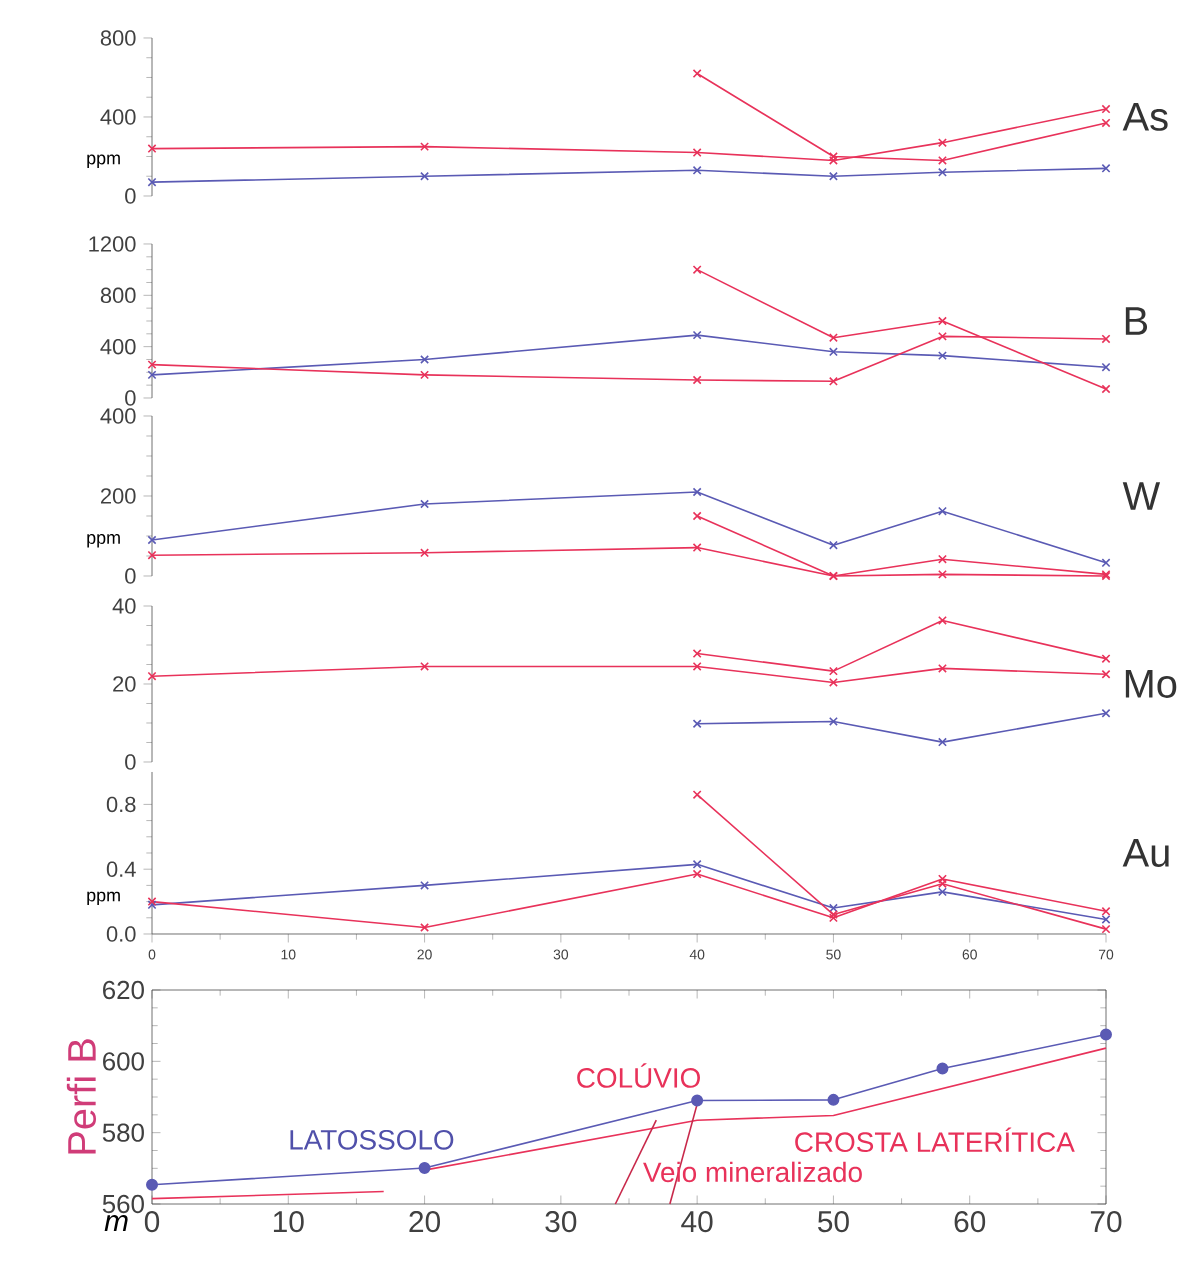 This screenshot has height=1264, width=1194. Describe the element at coordinates (1141, 496) in the screenshot. I see `text: W` at that location.